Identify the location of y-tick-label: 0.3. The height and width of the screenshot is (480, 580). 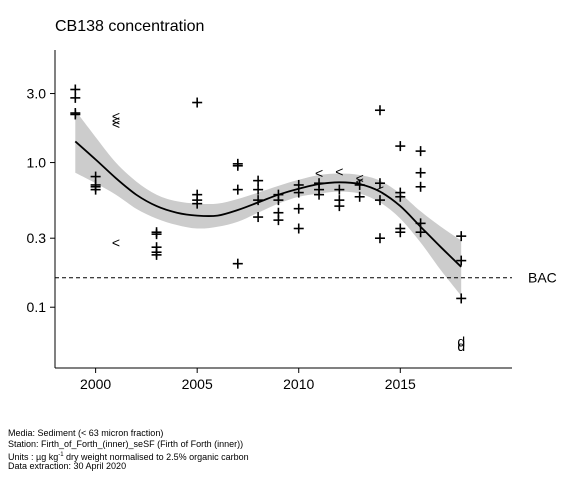
(37, 238).